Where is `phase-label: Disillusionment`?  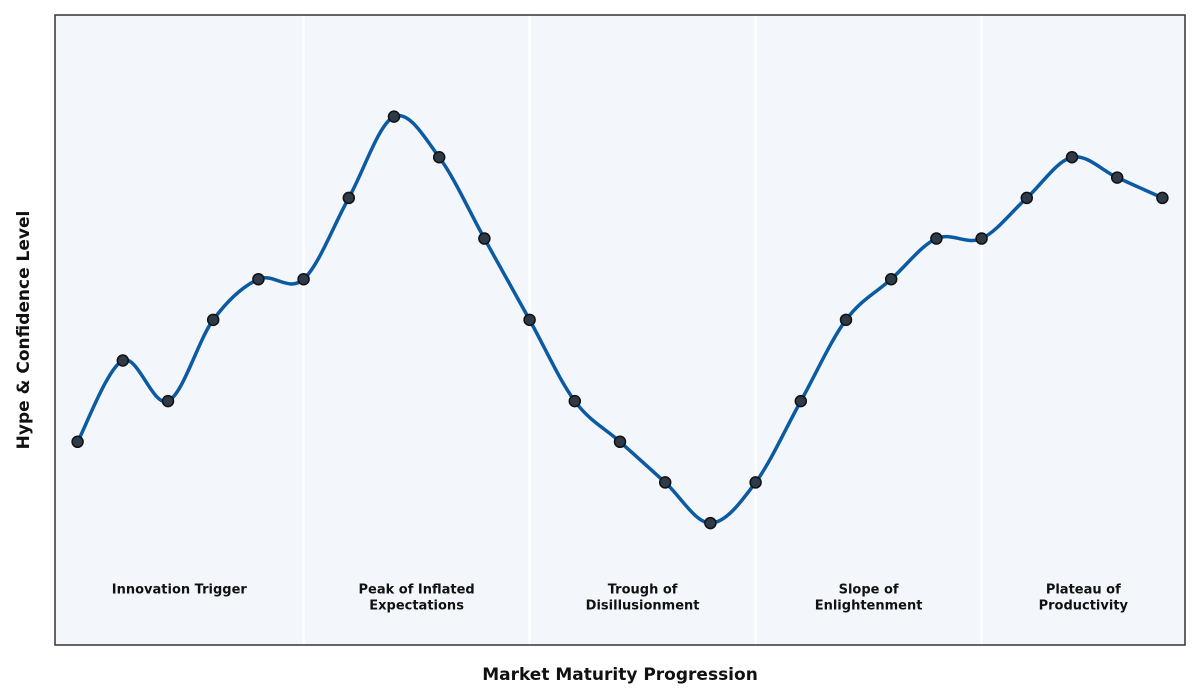 phase-label: Disillusionment is located at coordinates (643, 606).